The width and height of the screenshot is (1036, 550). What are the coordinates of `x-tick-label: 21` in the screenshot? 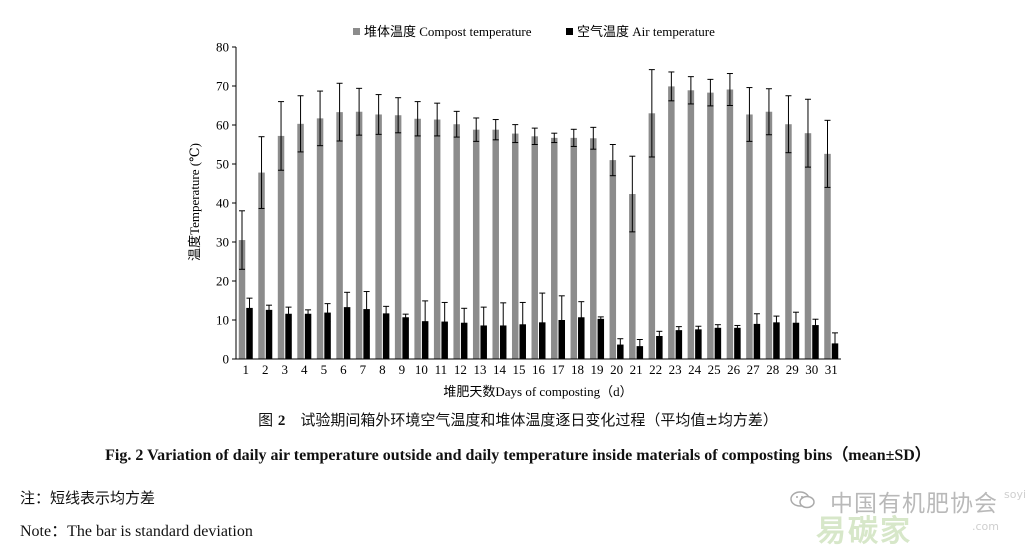 It's located at (636, 369).